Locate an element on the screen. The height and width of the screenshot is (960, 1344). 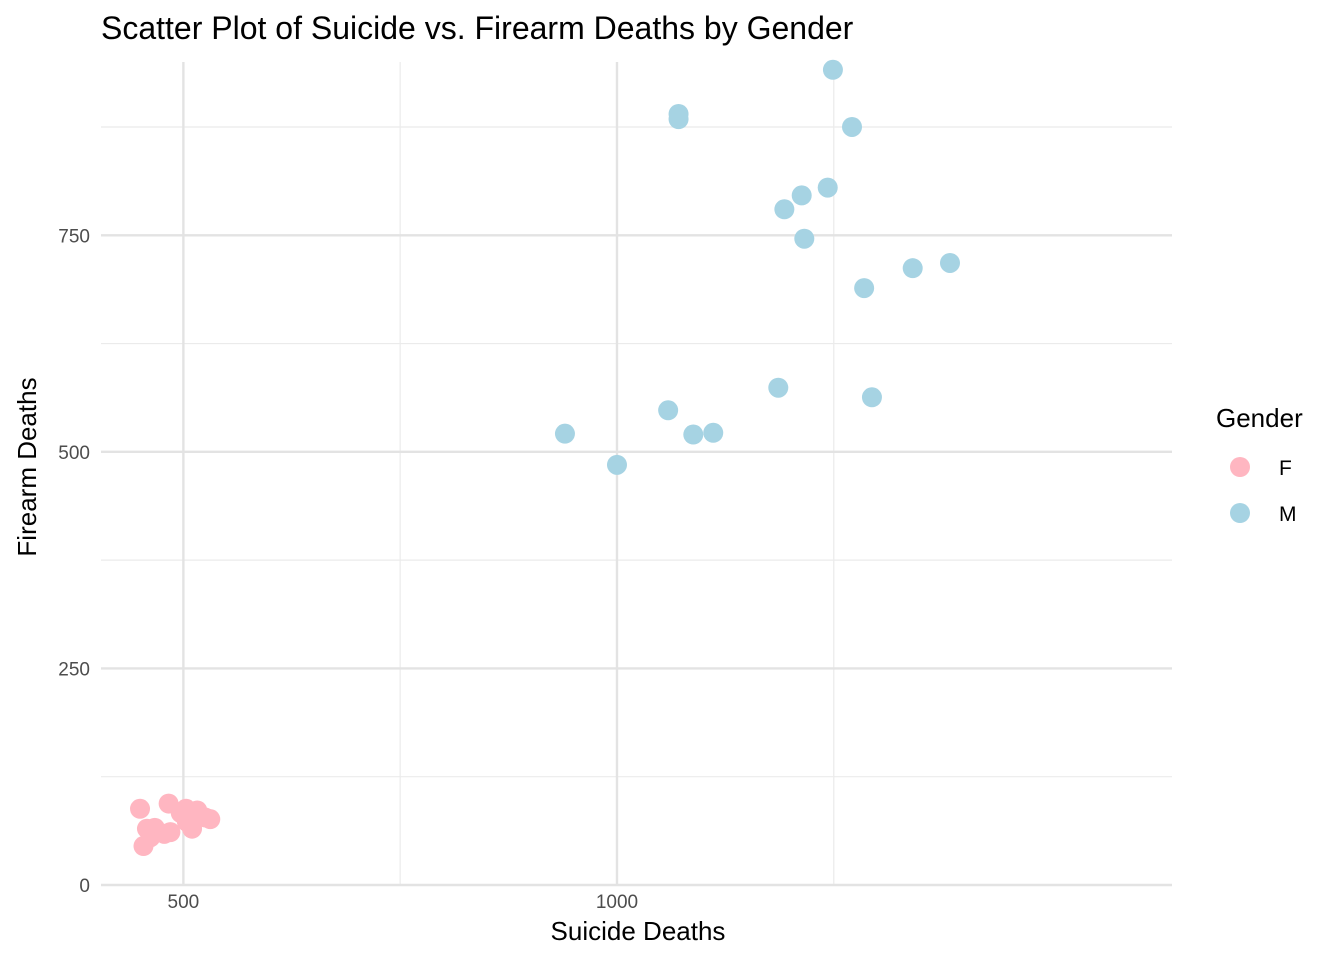
x-axis-ticks: 500 1000 is located at coordinates (403, 902).